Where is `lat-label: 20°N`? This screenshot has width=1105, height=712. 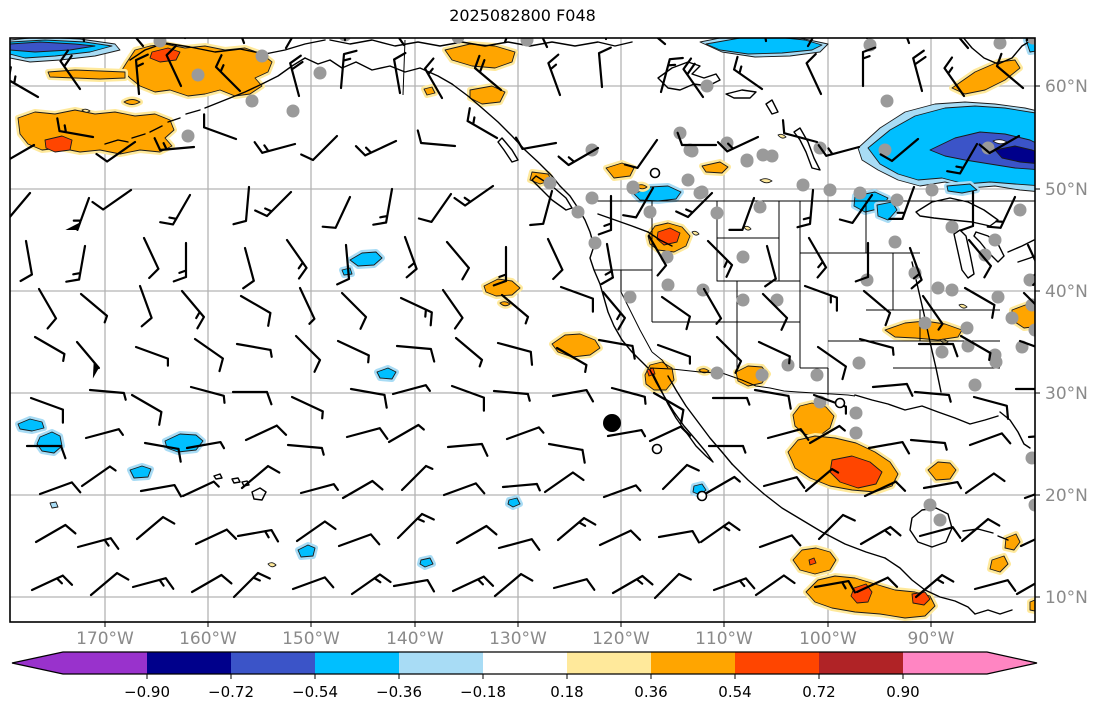
lat-label: 20°N is located at coordinates (1066, 496).